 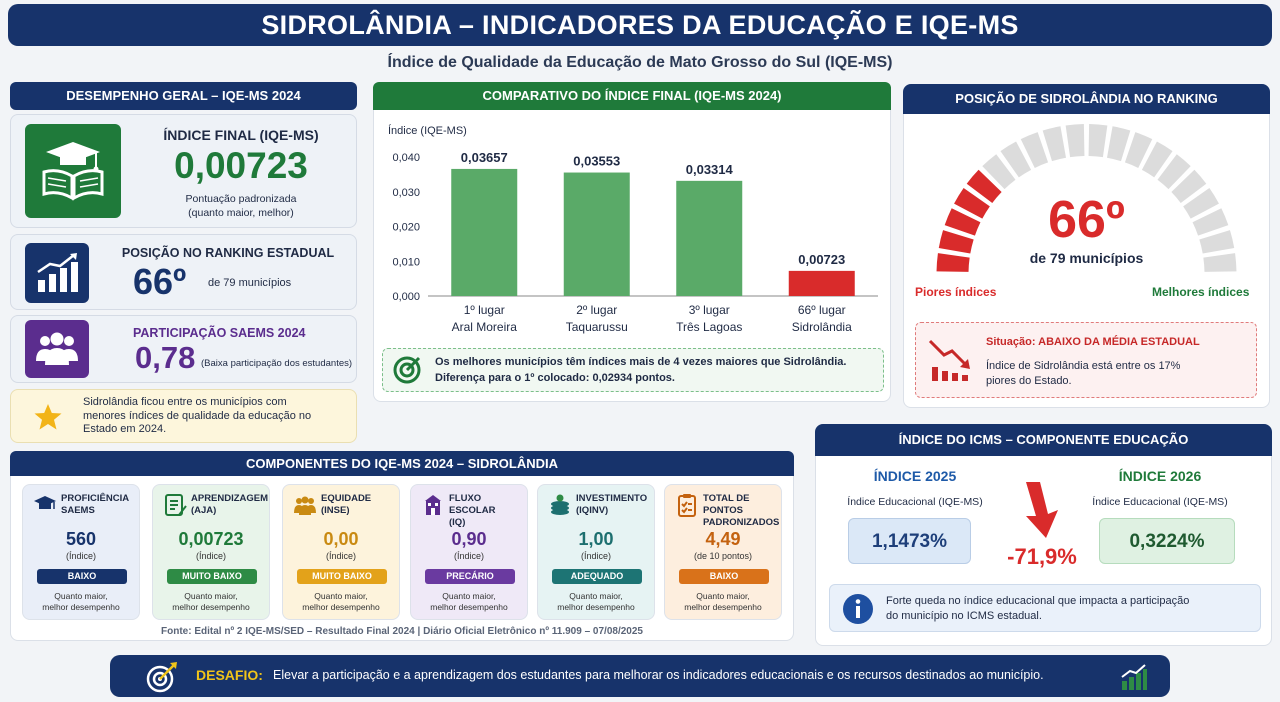 What do you see at coordinates (964, 616) in the screenshot?
I see `icms-info-line-2: do município no ICMS estadual.` at bounding box center [964, 616].